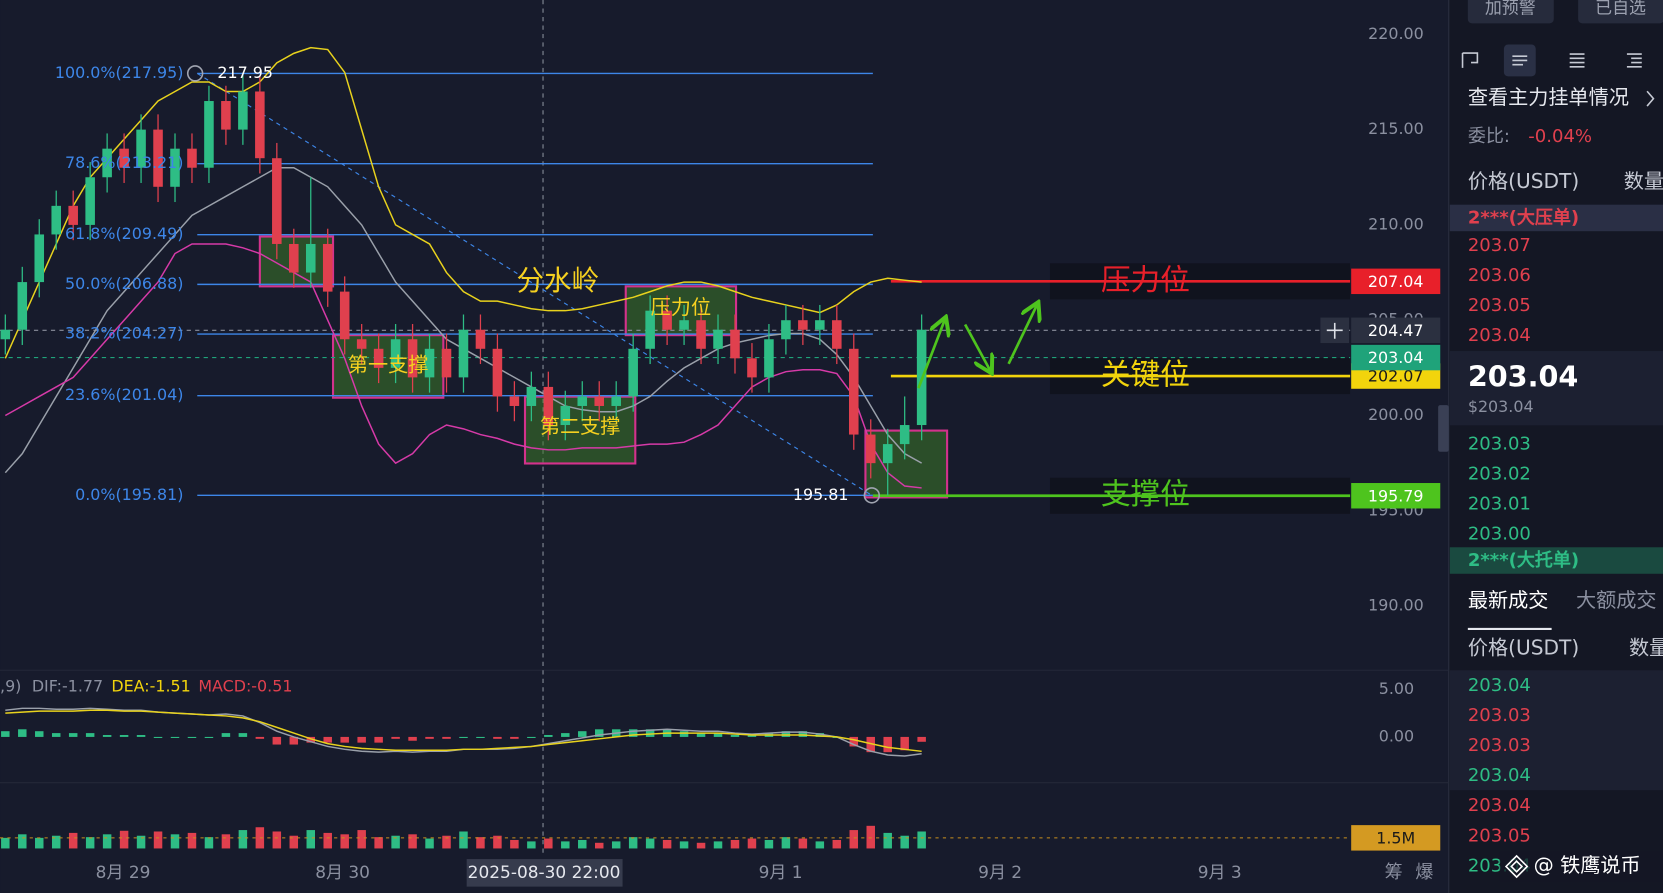 The image size is (1663, 893). I want to click on ask-price: 203.04, so click(1499, 335).